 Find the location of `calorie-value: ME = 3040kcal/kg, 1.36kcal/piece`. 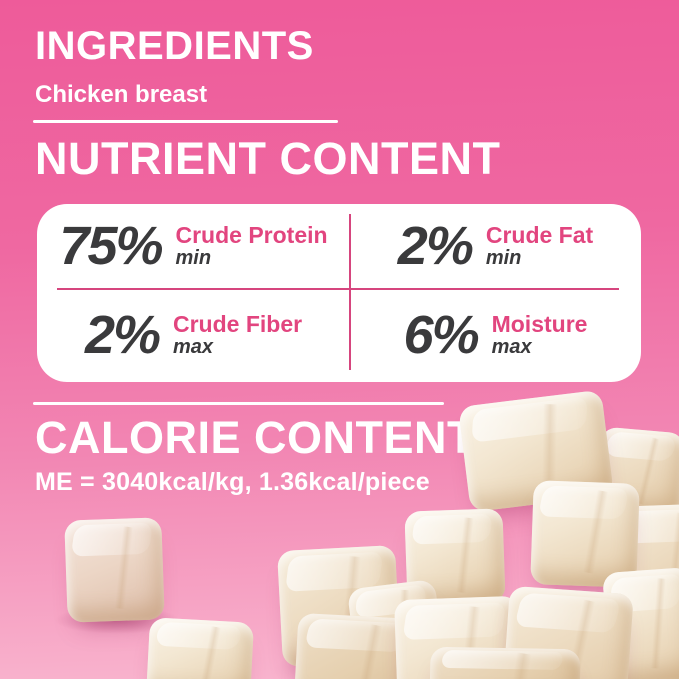

calorie-value: ME = 3040kcal/kg, 1.36kcal/piece is located at coordinates (232, 482).